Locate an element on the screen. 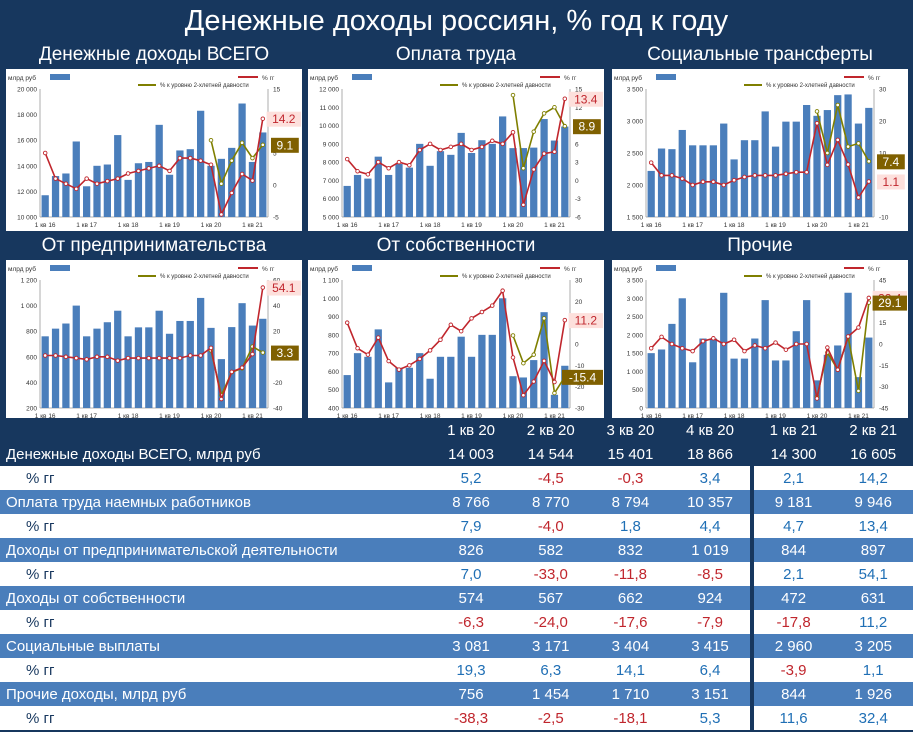 The width and height of the screenshot is (913, 732). y-tick-label-right: 15 is located at coordinates (277, 90).